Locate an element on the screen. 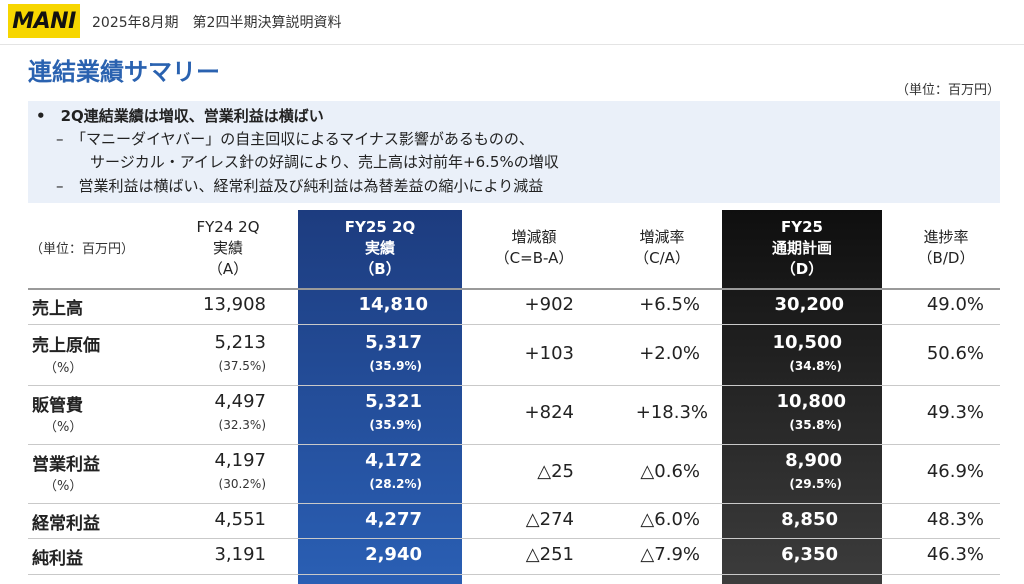  summary-bullet-1-cont: サージカル・アイレス針の好調により、売上高は対前年+6.5%の増収 is located at coordinates (324, 162).